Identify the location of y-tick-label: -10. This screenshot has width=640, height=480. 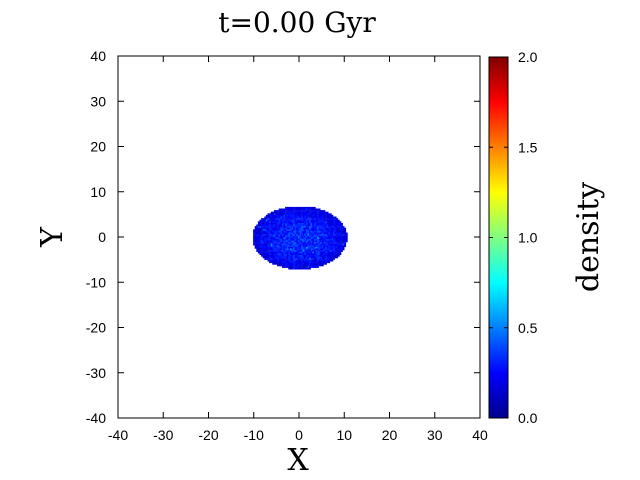
(96, 282).